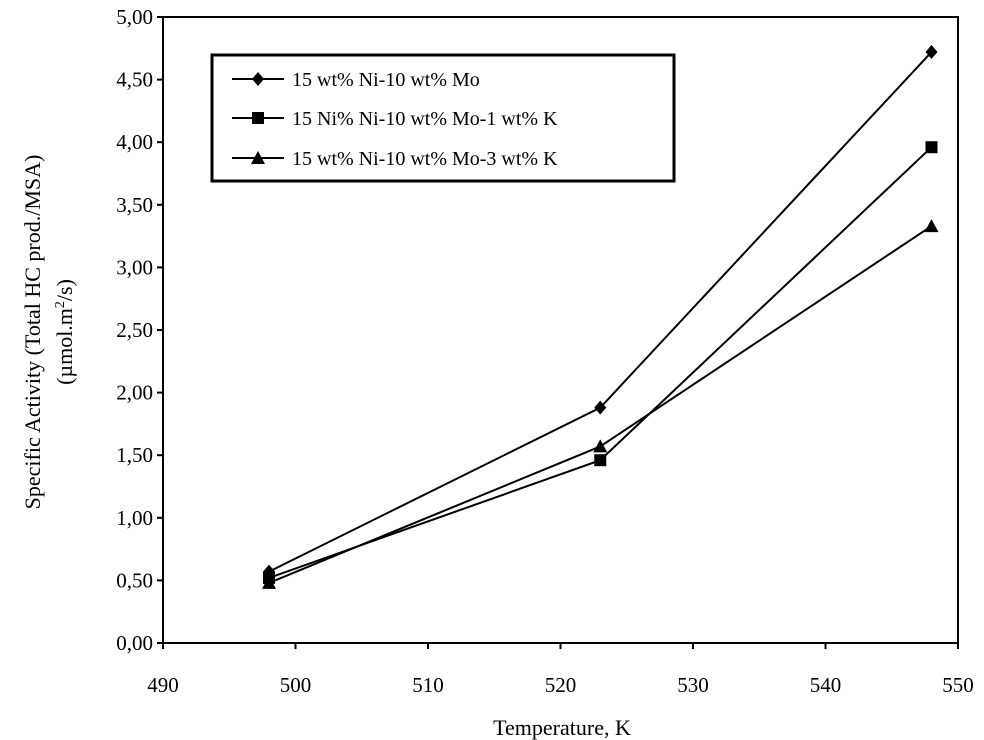 This screenshot has width=984, height=740. What do you see at coordinates (64, 346) in the screenshot?
I see `y-axis-title-line2-pre: (µmol.m` at bounding box center [64, 346].